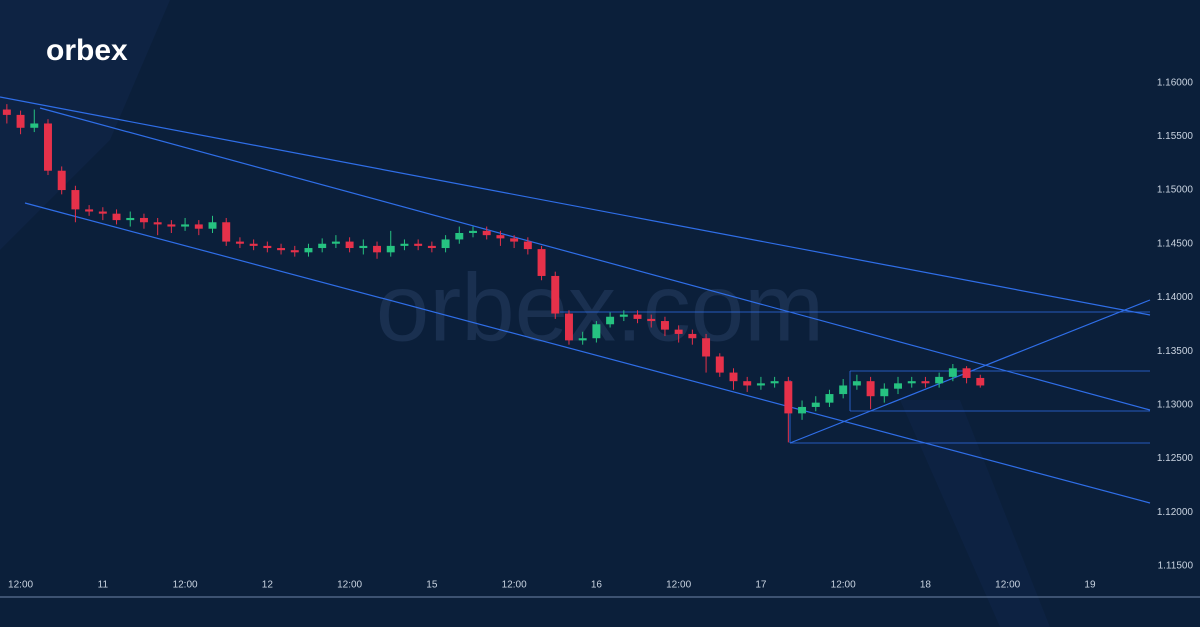  Describe the element at coordinates (1175, 136) in the screenshot. I see `y-tick-label: 1.15500` at that location.